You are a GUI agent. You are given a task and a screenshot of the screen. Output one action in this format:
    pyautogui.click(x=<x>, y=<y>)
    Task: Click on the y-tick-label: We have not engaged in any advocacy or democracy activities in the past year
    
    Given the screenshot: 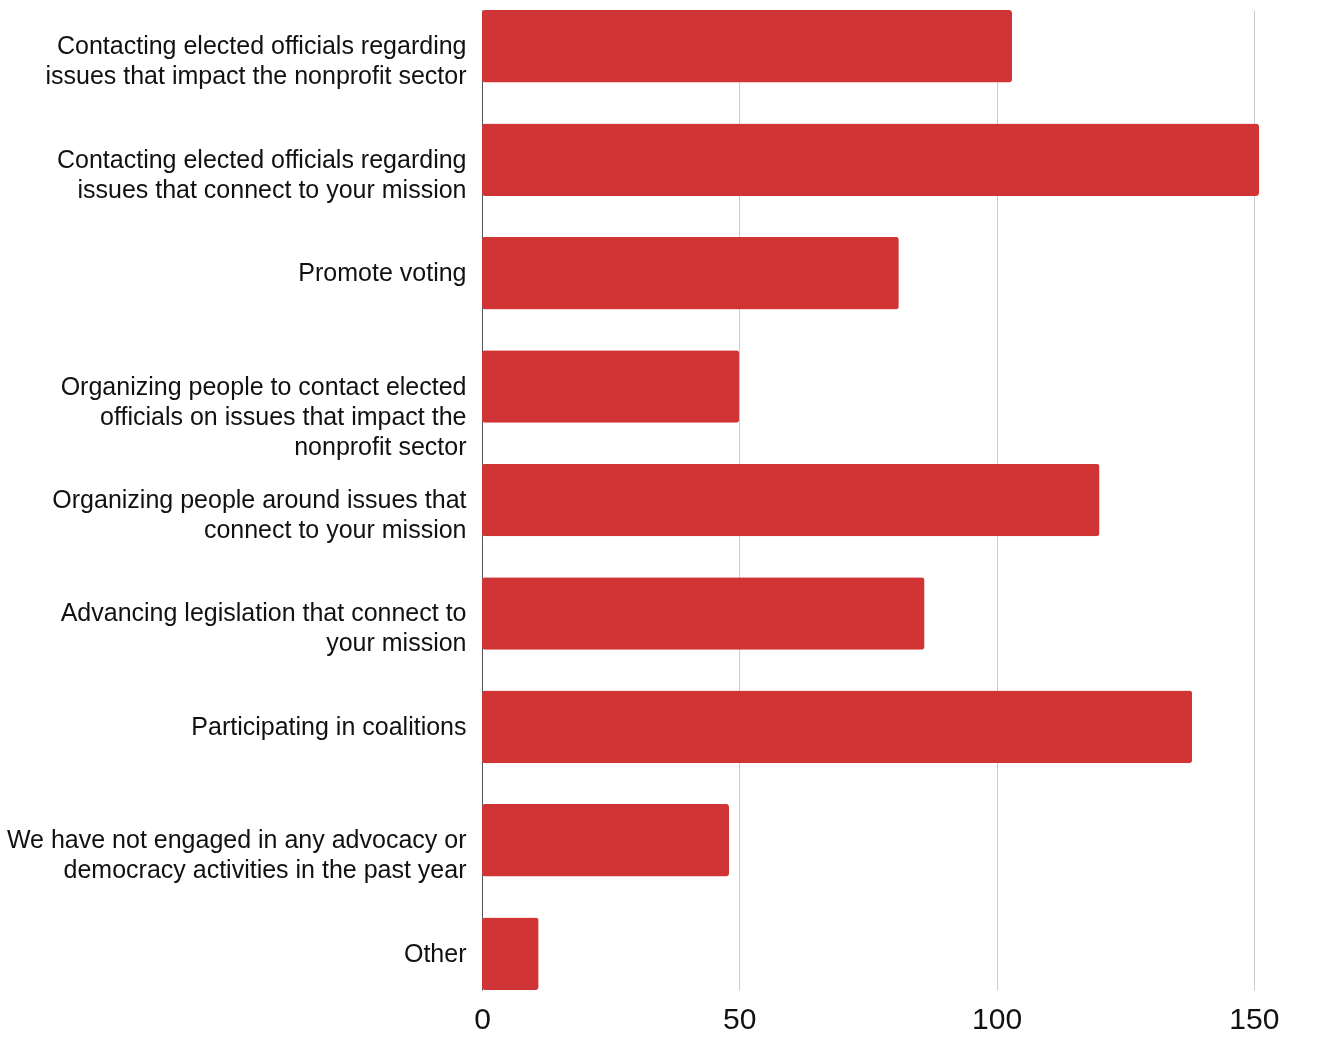 What is the action you would take?
    pyautogui.click(x=236, y=854)
    